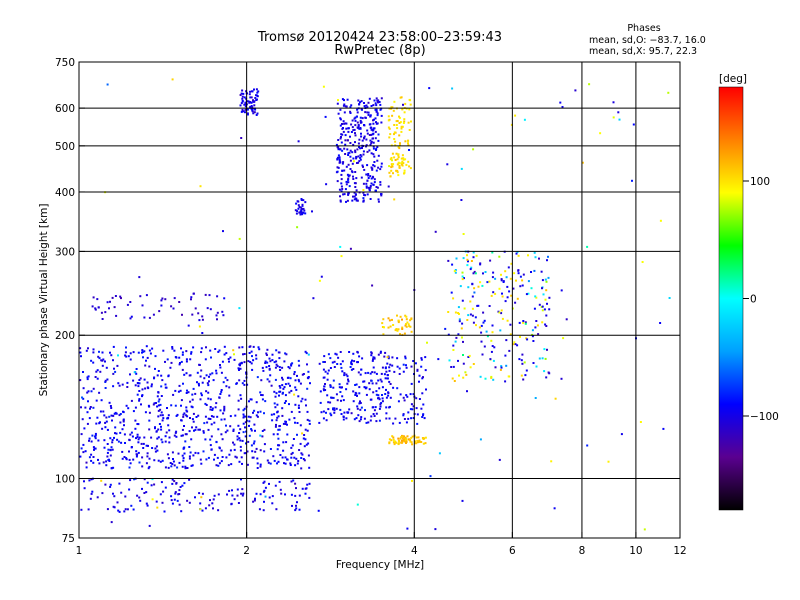 This screenshot has width=800, height=600. I want to click on point-cluster, so click(195, 495).